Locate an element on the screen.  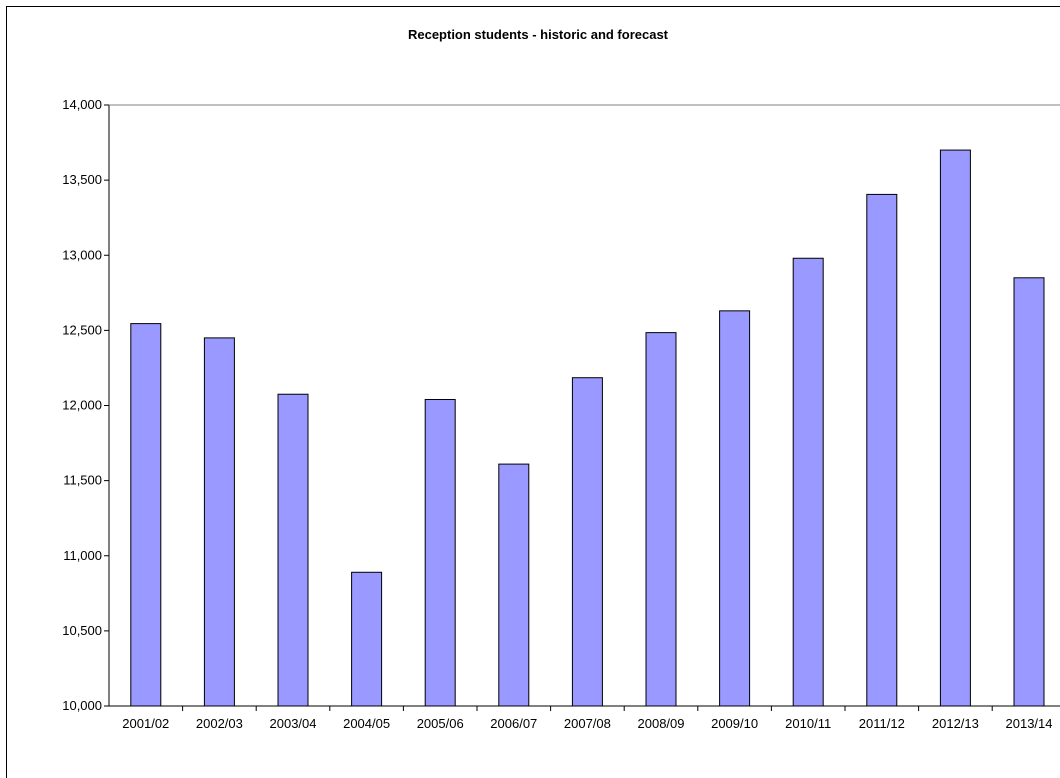
x-tick-label: 2010/11 is located at coordinates (808, 723).